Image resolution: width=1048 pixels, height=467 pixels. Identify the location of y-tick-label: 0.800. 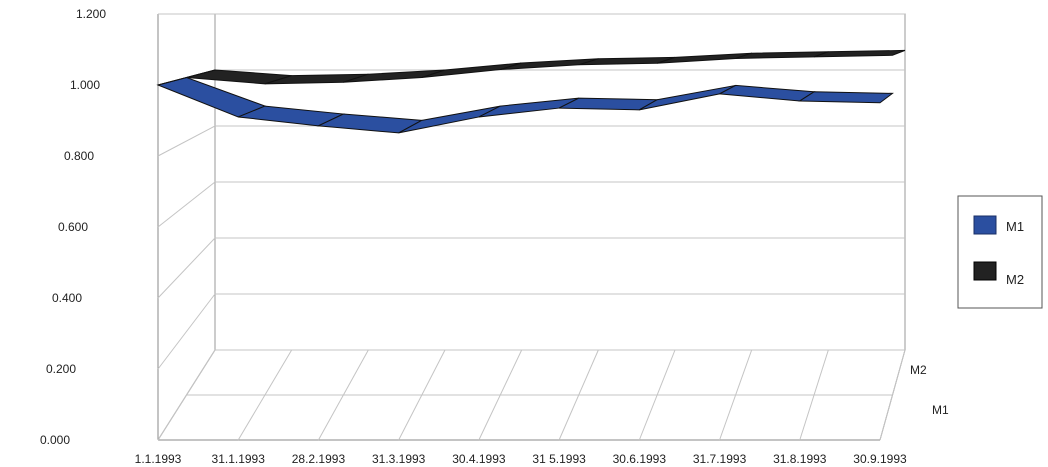
(79, 156).